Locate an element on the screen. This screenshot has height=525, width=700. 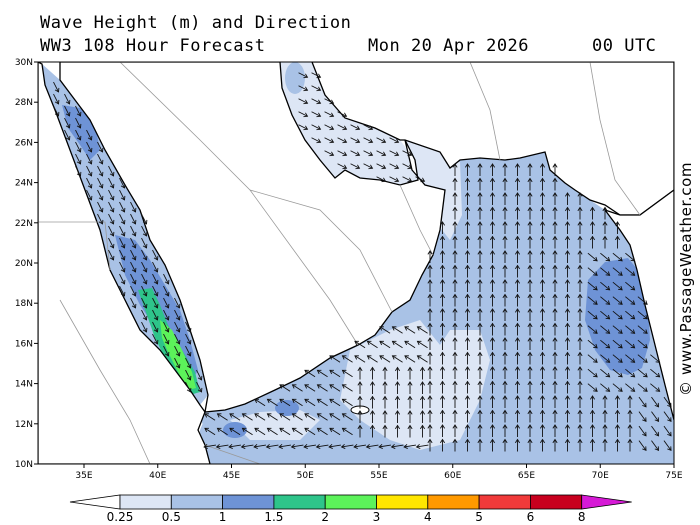
wave-height-legend: 0.25 0.5 1 1.5 2 3 4 5 6 8 is located at coordinates (350, 509).